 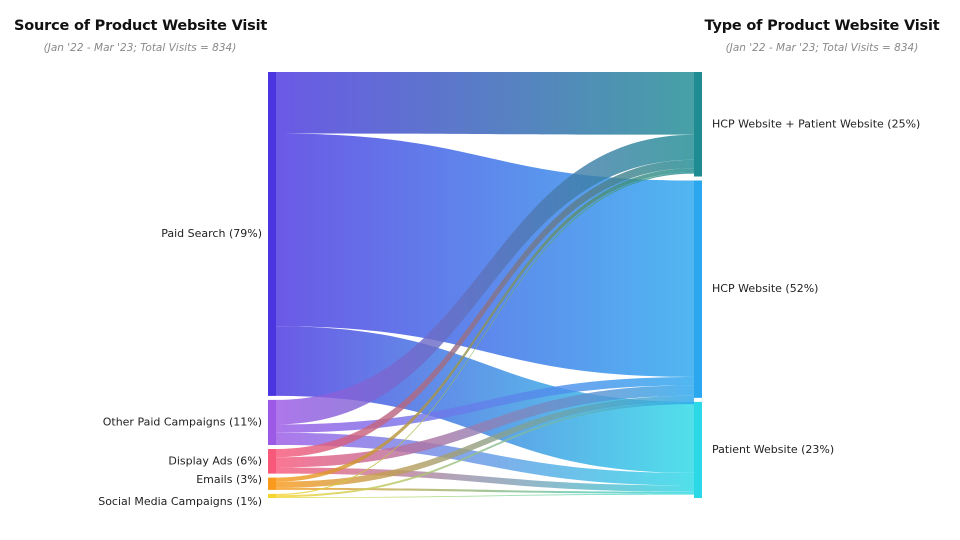 What do you see at coordinates (229, 479) in the screenshot?
I see `source-label-emails: Emails (3%)` at bounding box center [229, 479].